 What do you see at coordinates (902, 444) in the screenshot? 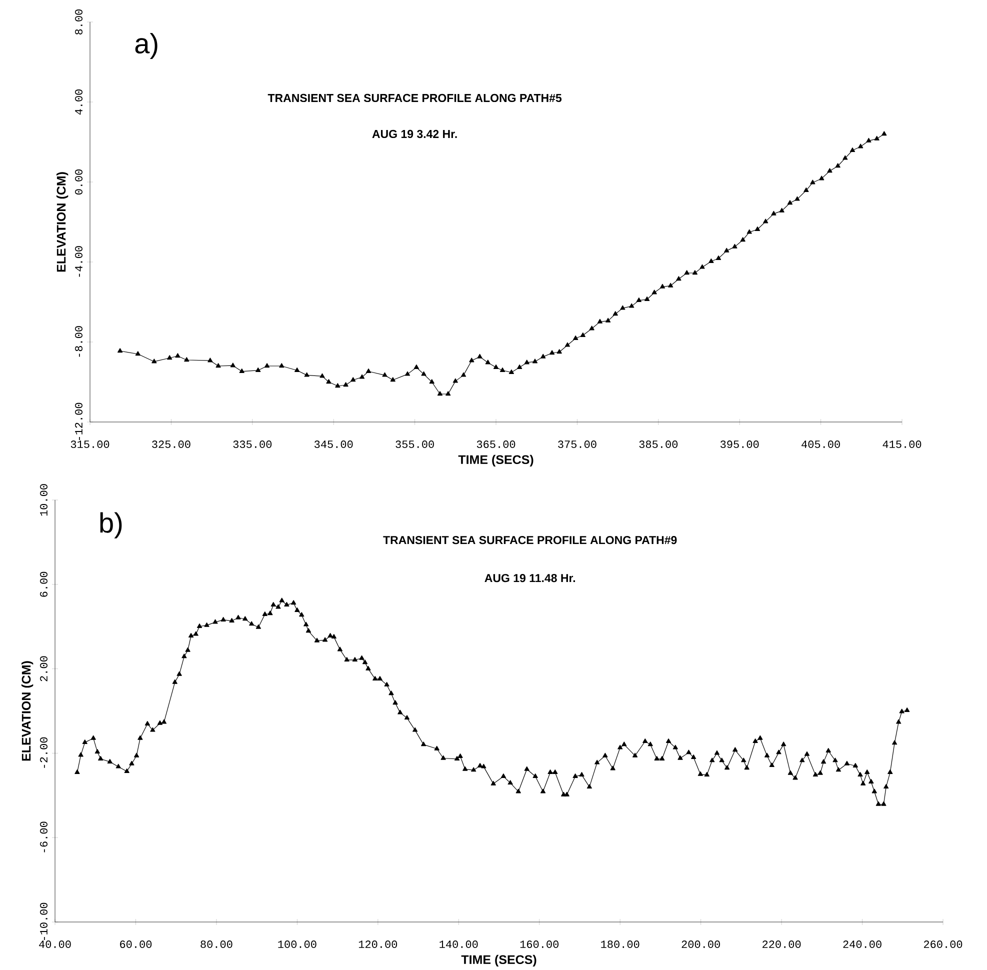
I see `x-tick-label: 415.00` at bounding box center [902, 444].